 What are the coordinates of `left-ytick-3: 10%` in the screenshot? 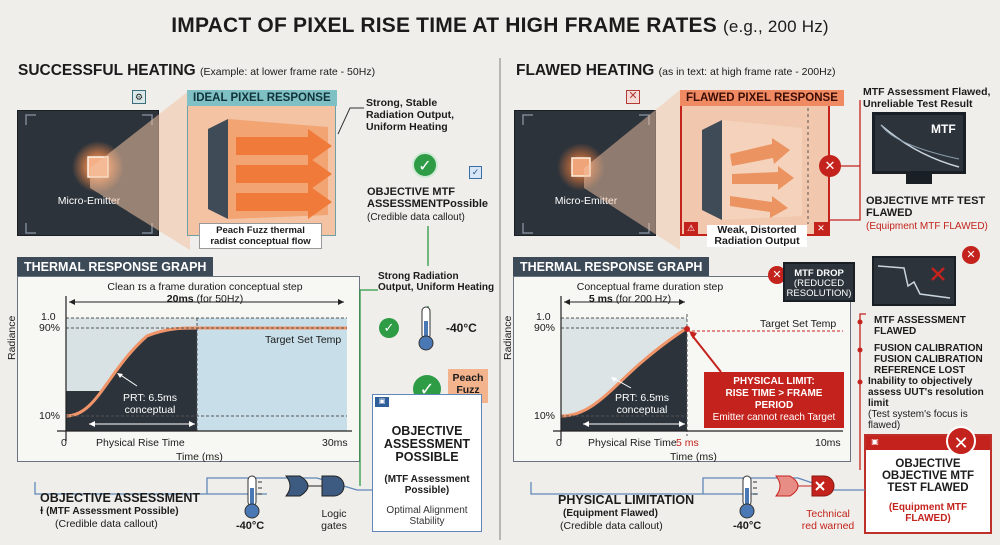 It's located at (50, 416).